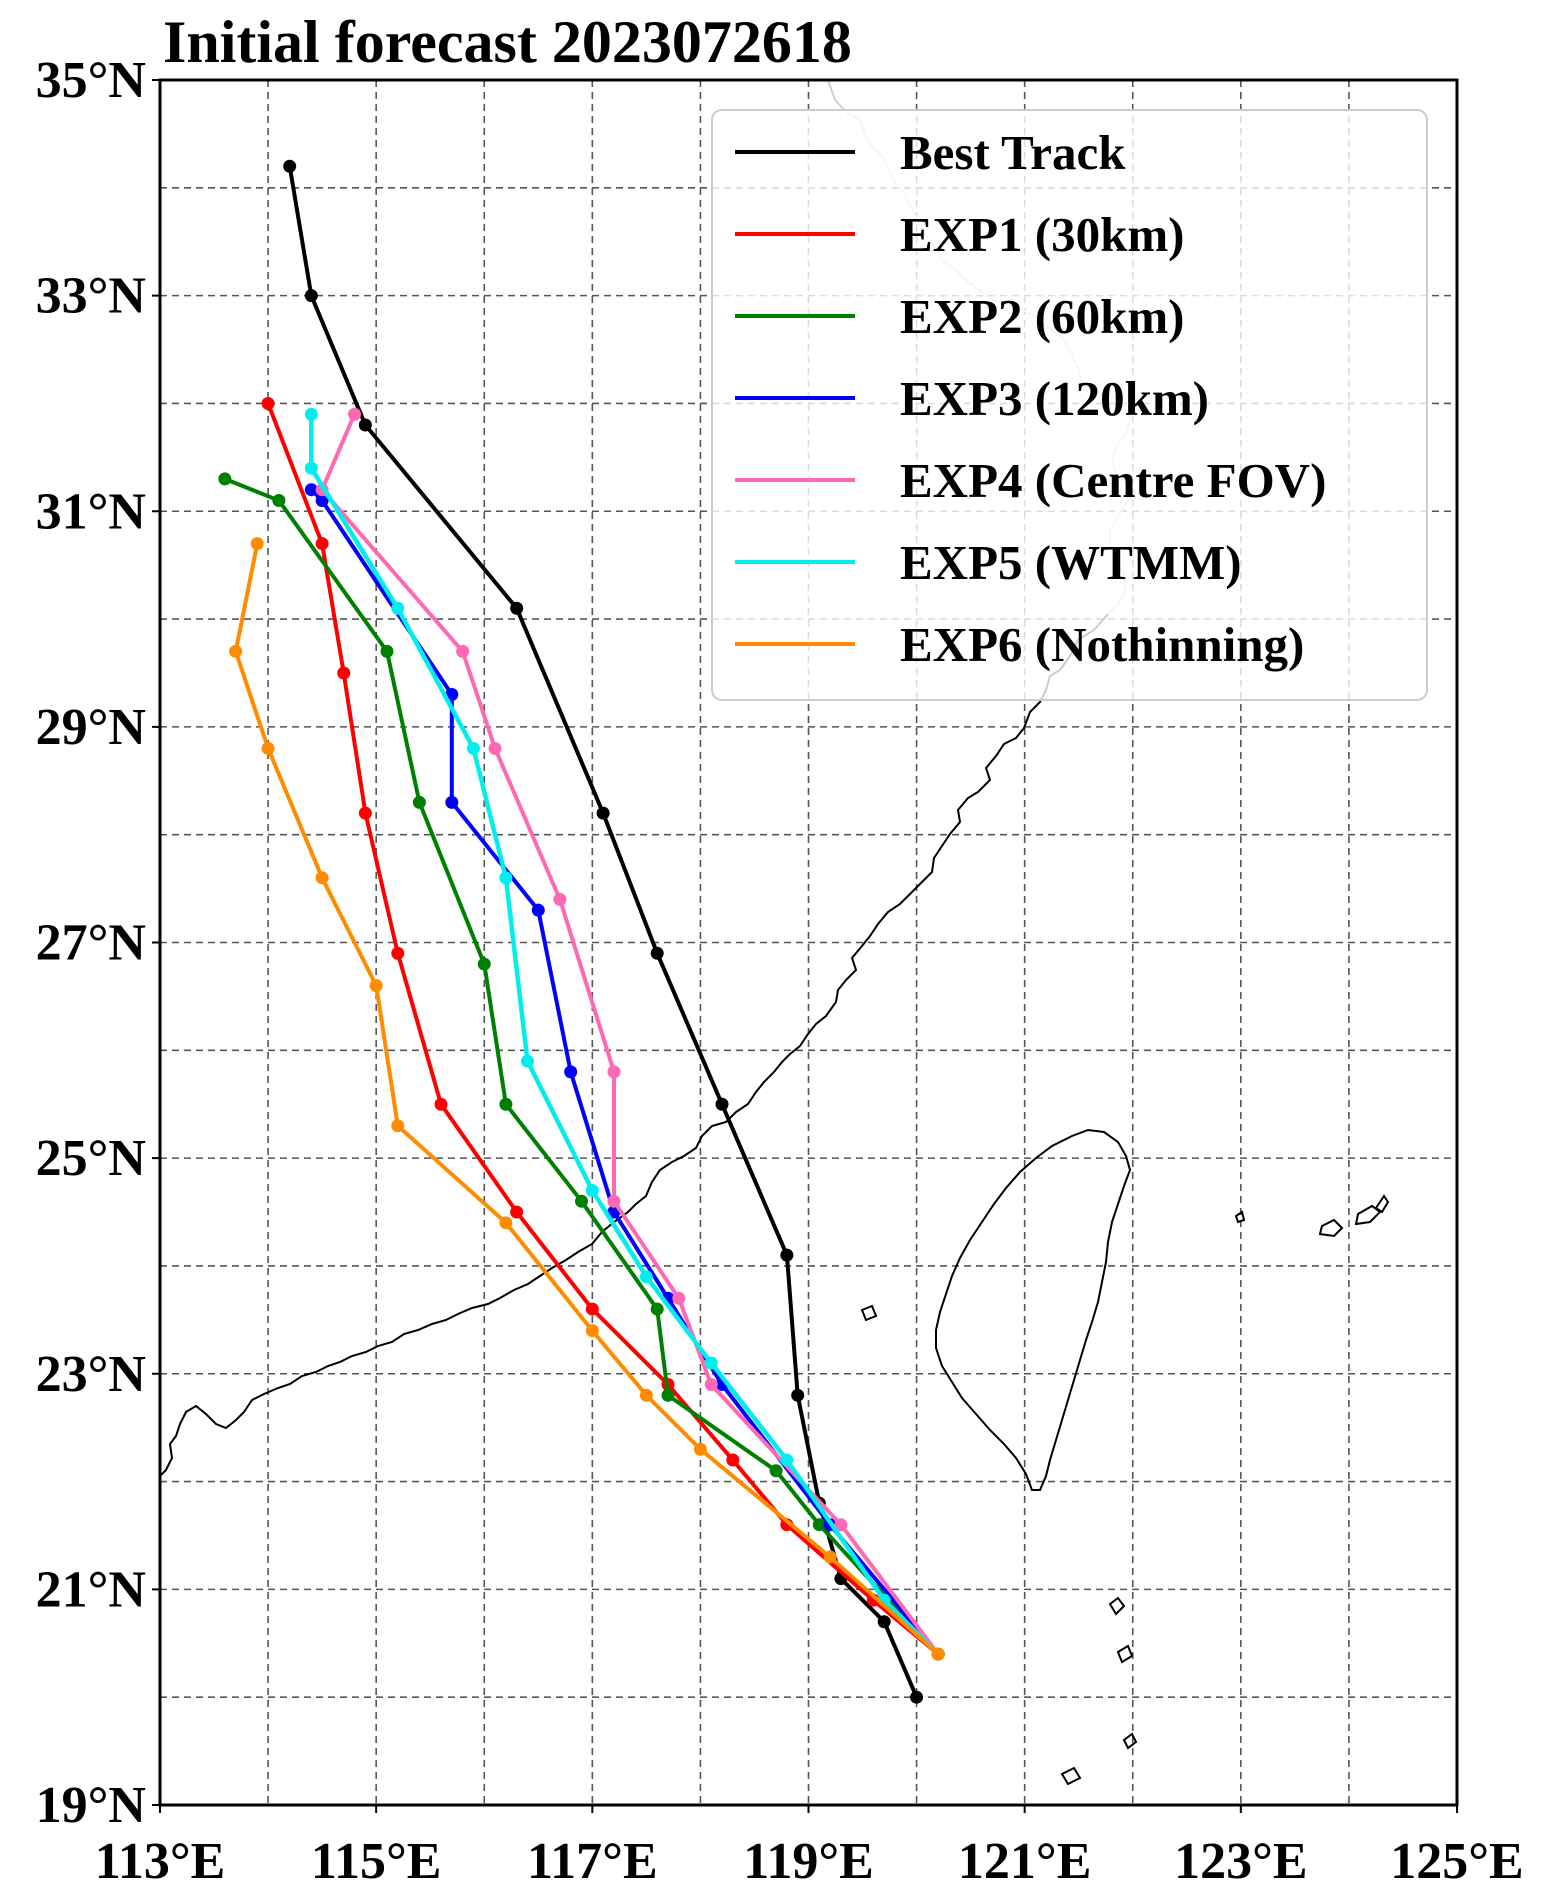 The image size is (1542, 1888). Describe the element at coordinates (91, 1374) in the screenshot. I see `y-tick-label: 23°N` at that location.